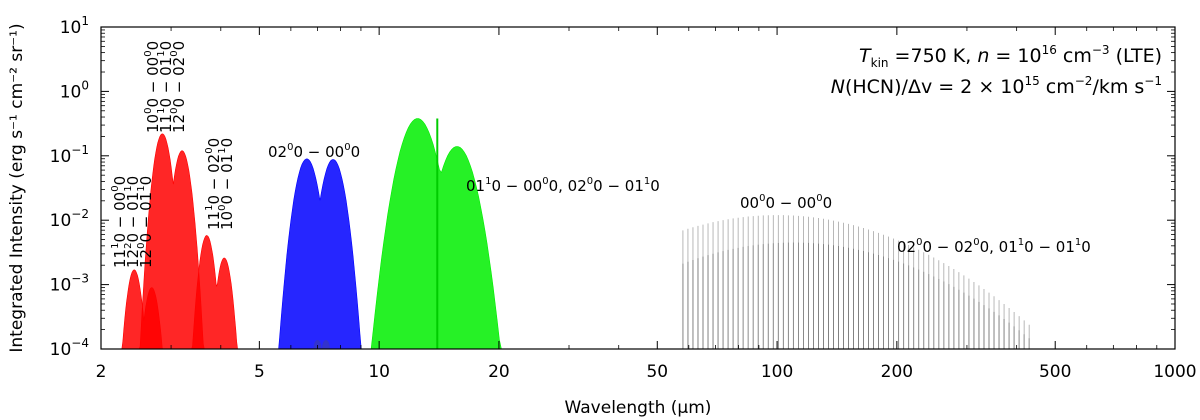 The image size is (1200, 420). Describe the element at coordinates (145, 222) in the screenshot. I see `band-label-line: 1200 − 0110` at that location.